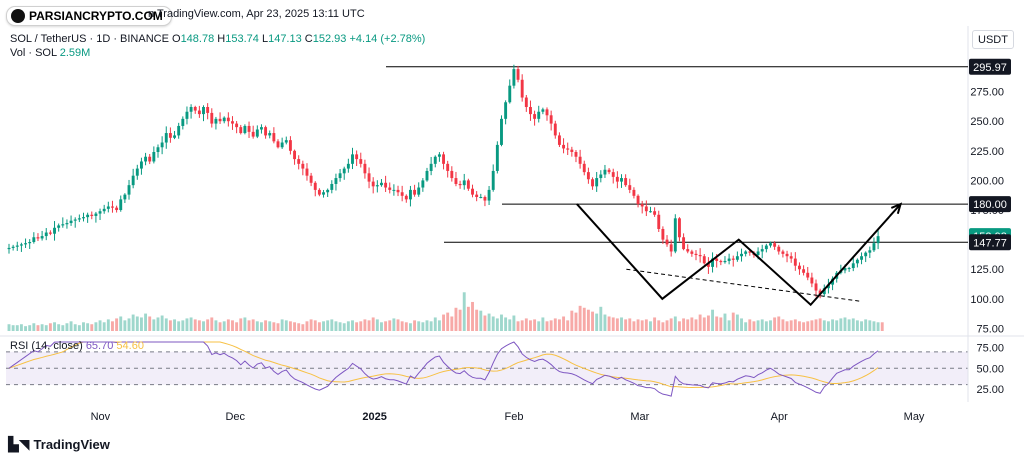  What do you see at coordinates (59, 444) in the screenshot?
I see `tradingview-logo: ▙◥ TradingView` at bounding box center [59, 444].